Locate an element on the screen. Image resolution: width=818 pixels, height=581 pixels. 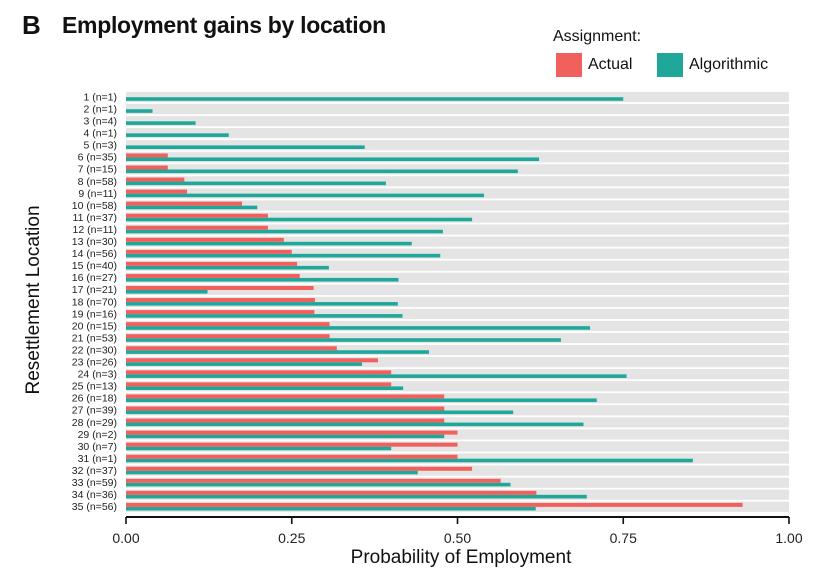
y-tick-label: 15 (n=40) is located at coordinates (94, 266).